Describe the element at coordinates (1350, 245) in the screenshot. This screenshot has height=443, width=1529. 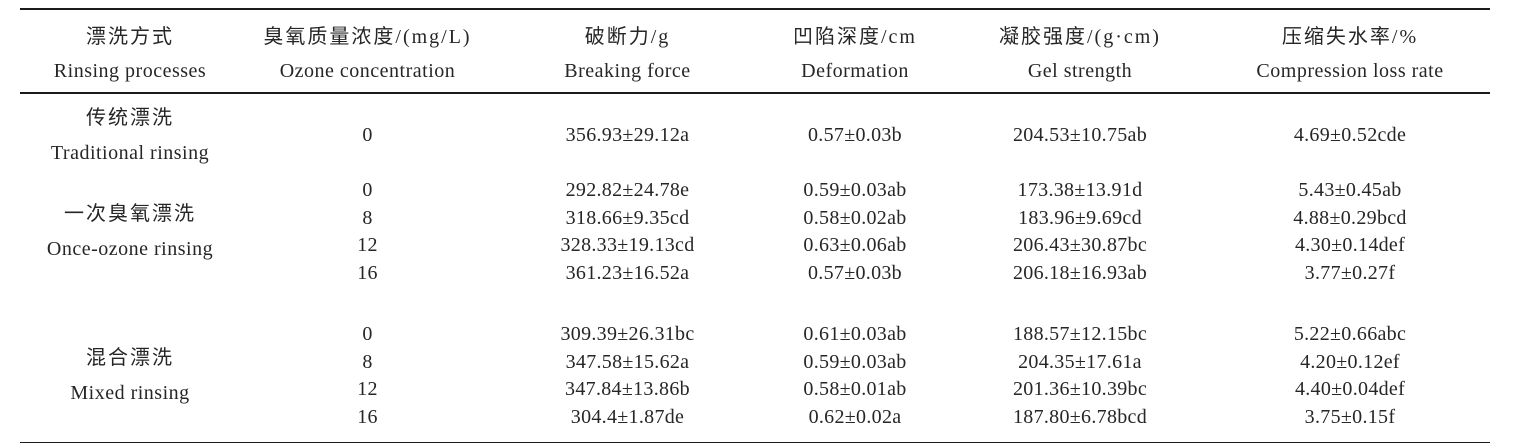
I see `cell-compression-loss: 4.30±0.14def` at that location.